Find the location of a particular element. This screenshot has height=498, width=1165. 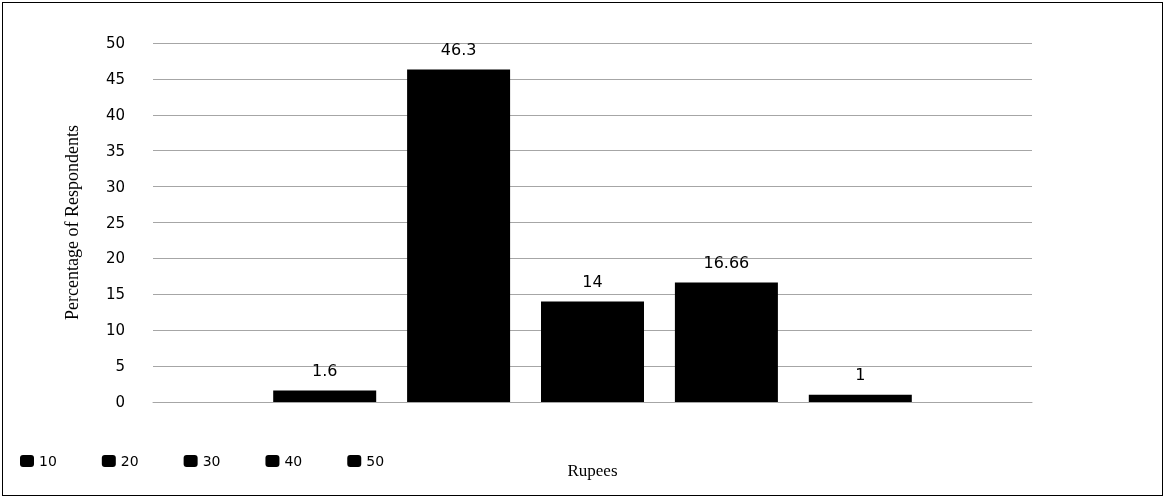

legend-label: 50 is located at coordinates (375, 461).